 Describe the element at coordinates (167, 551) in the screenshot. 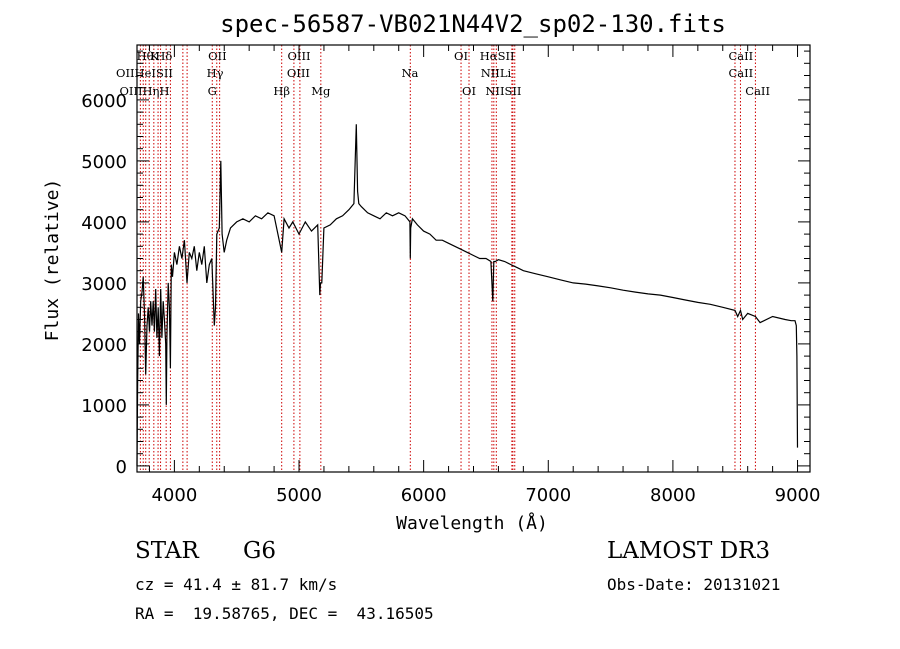

I see `object-class: STAR` at that location.